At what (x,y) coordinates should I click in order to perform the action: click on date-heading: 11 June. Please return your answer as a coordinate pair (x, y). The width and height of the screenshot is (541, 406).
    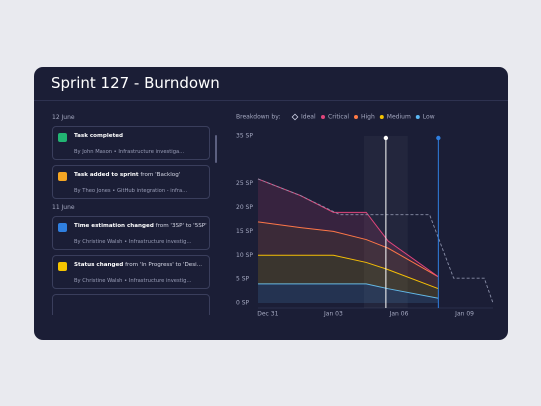
    Looking at the image, I should click on (63, 207).